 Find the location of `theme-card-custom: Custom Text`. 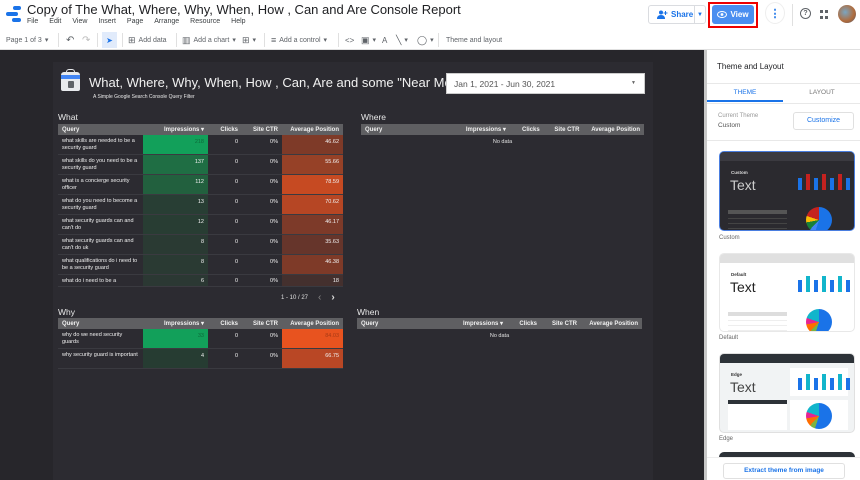

theme-card-custom: Custom Text is located at coordinates (787, 191).